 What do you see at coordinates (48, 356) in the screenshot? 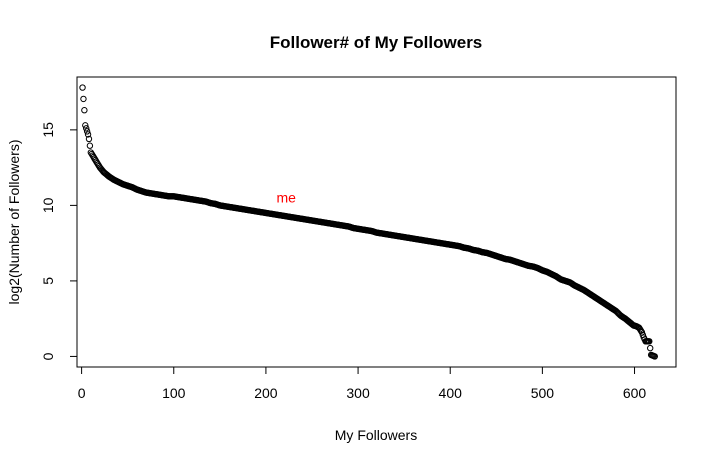
I see `y-tick-label: 0` at bounding box center [48, 356].